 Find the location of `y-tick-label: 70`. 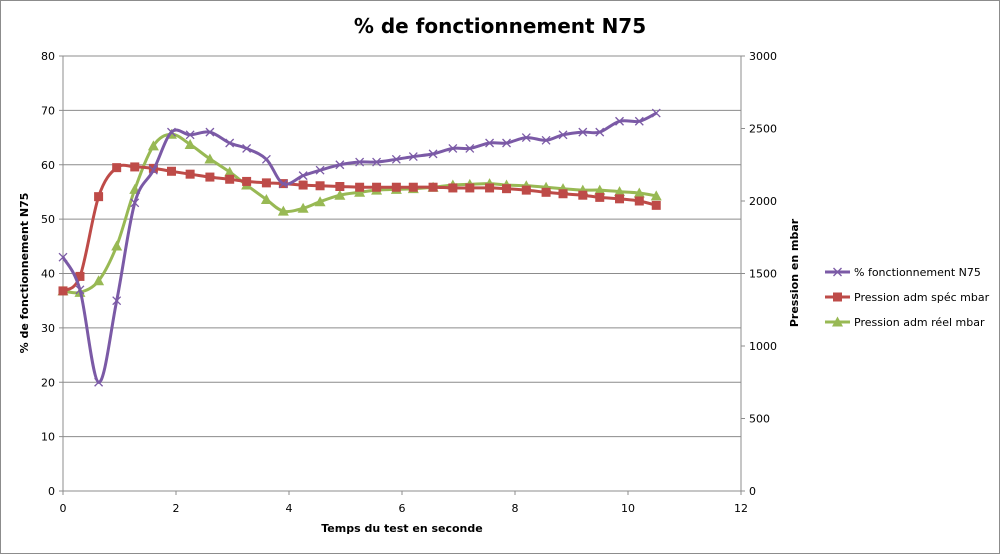

y-tick-label: 70 is located at coordinates (48, 110).